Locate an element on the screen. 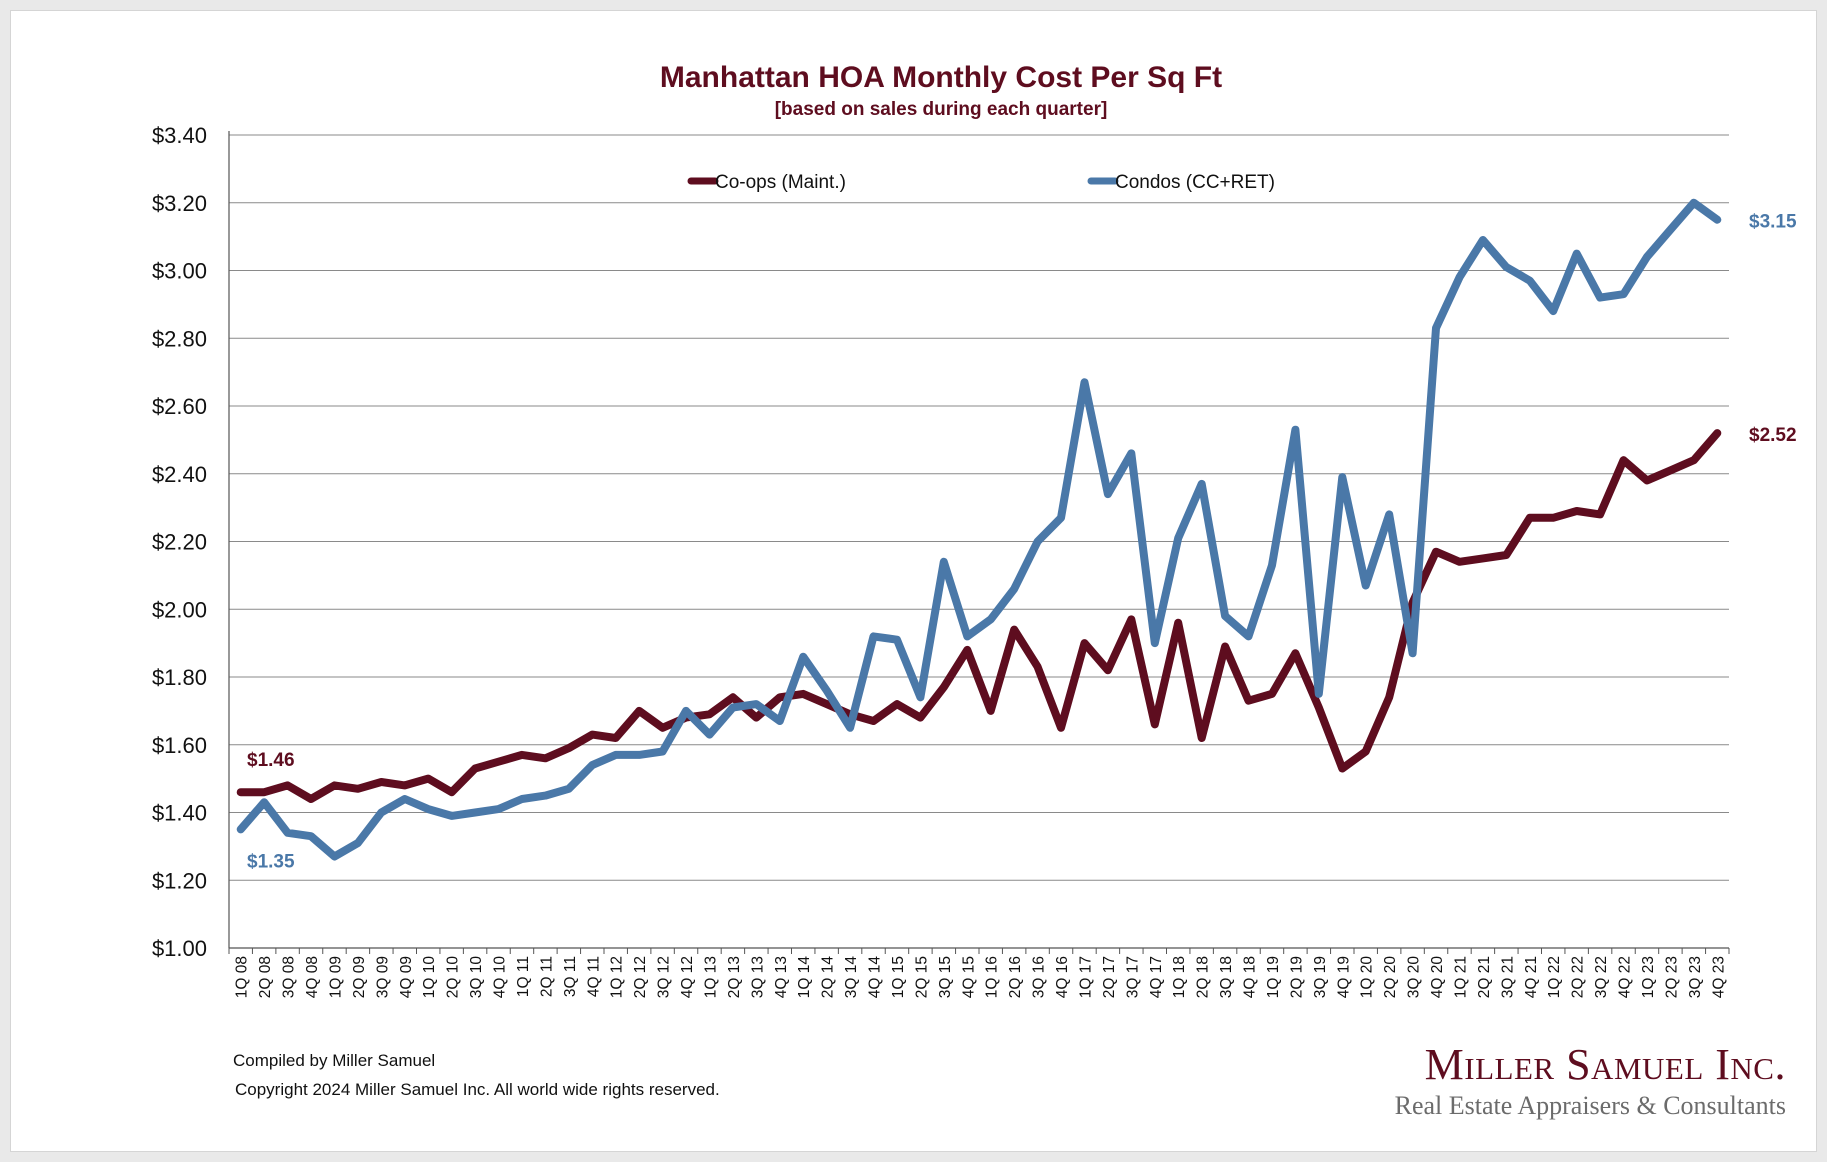  x-tick-label: 1Q 23 is located at coordinates (1648, 977).